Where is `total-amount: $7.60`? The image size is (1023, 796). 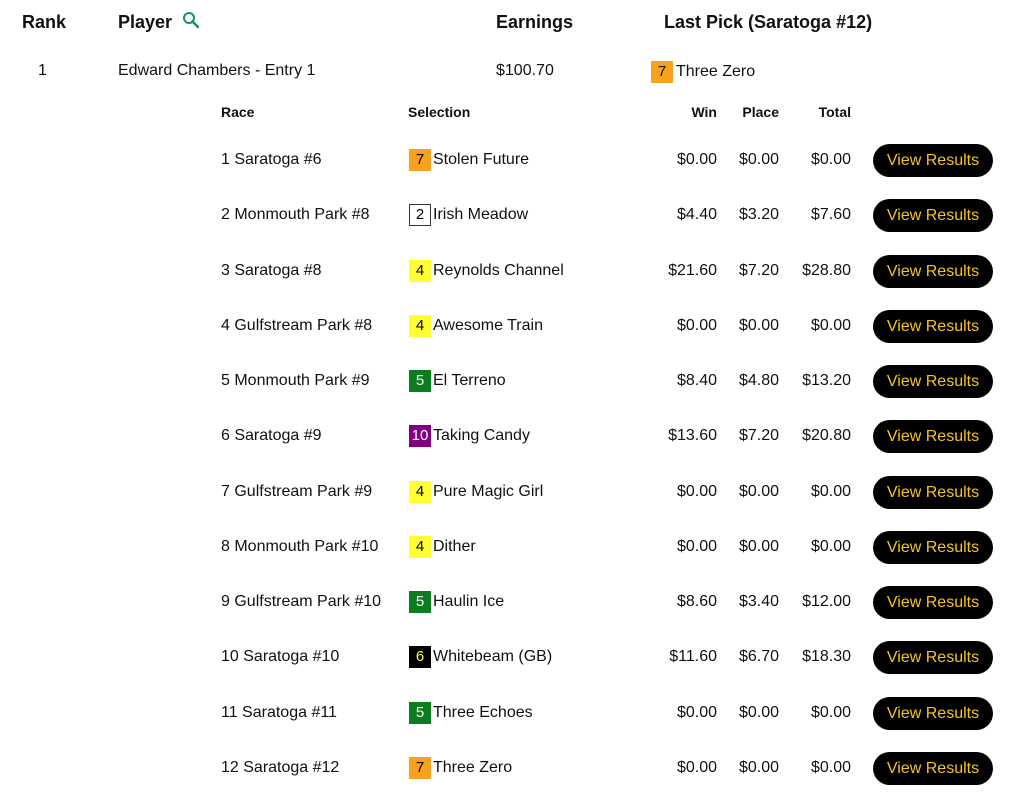 total-amount: $7.60 is located at coordinates (830, 215).